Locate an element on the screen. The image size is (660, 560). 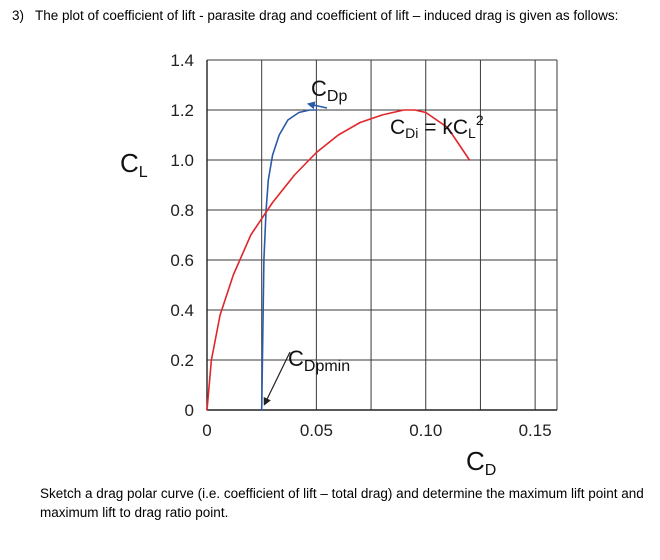
cdp-label: CDp is located at coordinates (329, 90).